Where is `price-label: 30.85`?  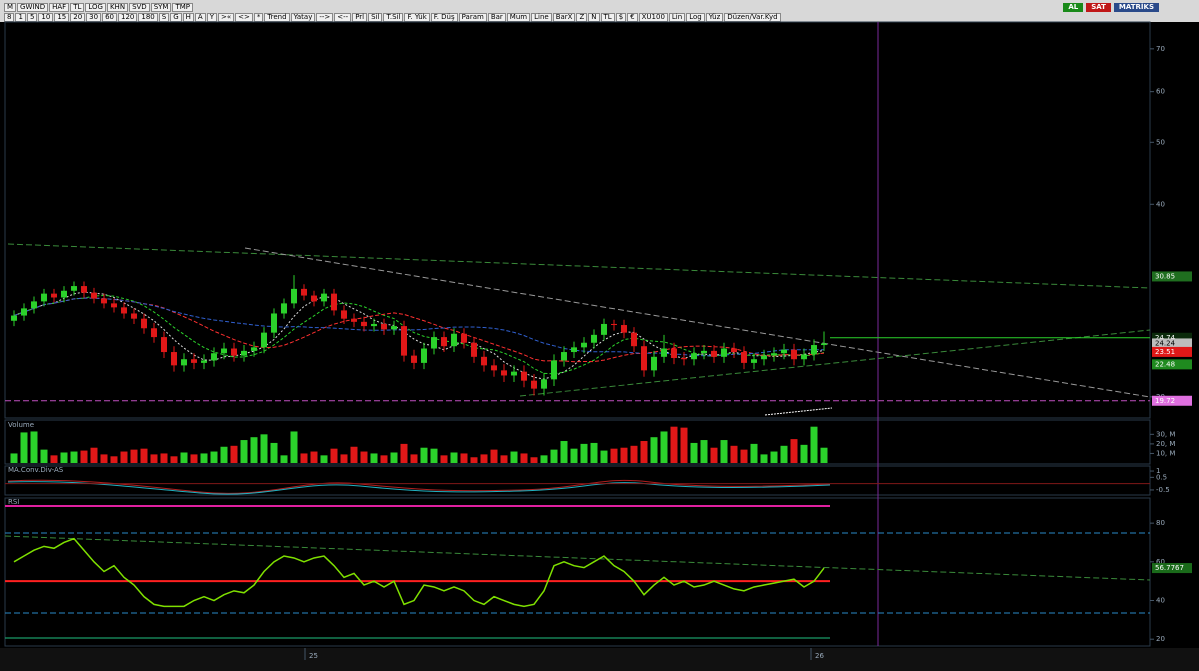
price-label: 30.85 is located at coordinates (1165, 276).